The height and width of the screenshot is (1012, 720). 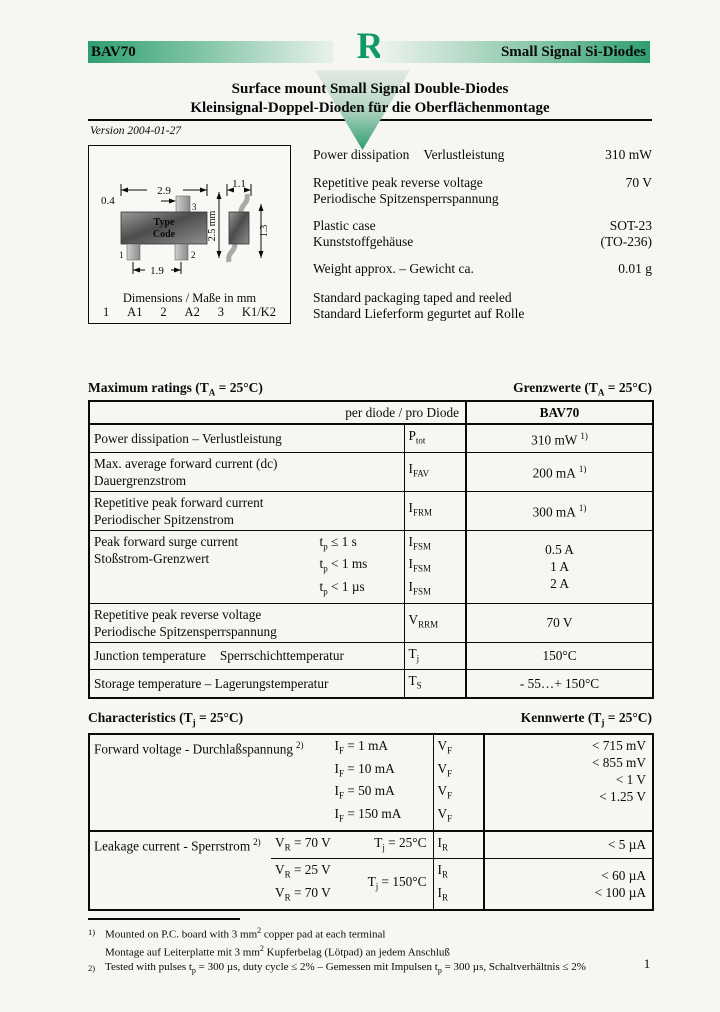 What do you see at coordinates (406, 198) in the screenshot?
I see `spec-label-de: Periodische Spitzensperrspannung` at bounding box center [406, 198].